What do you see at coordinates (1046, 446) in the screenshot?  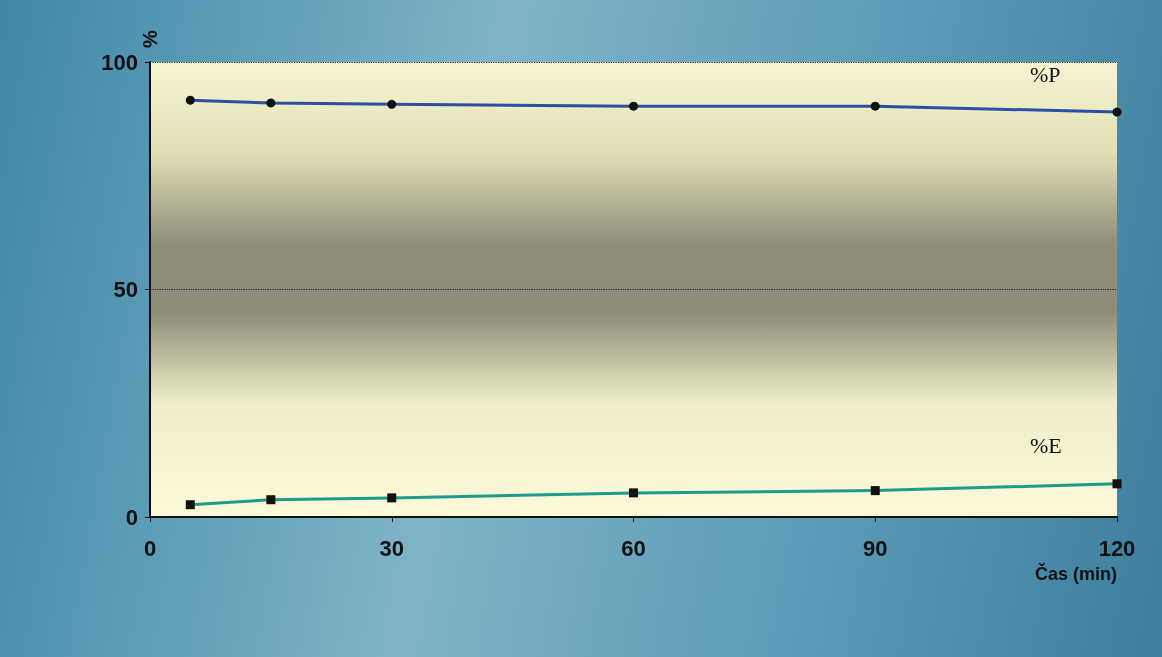 I see `series-label: %E` at bounding box center [1046, 446].